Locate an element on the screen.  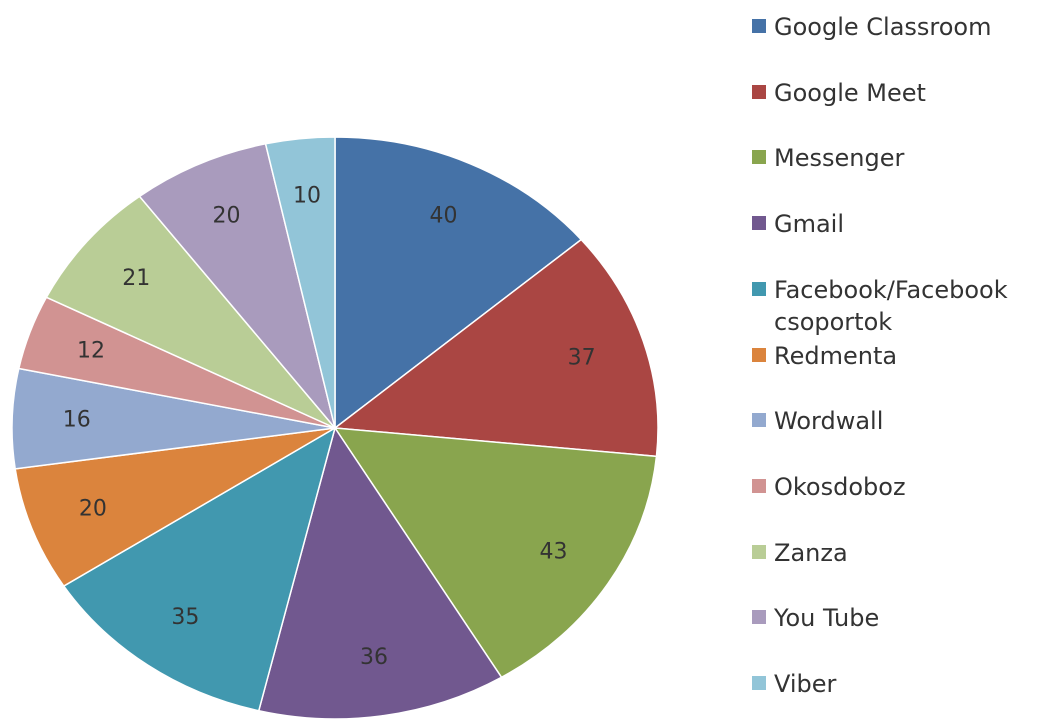
legend-item: Google Classroom is located at coordinates (898, 27).